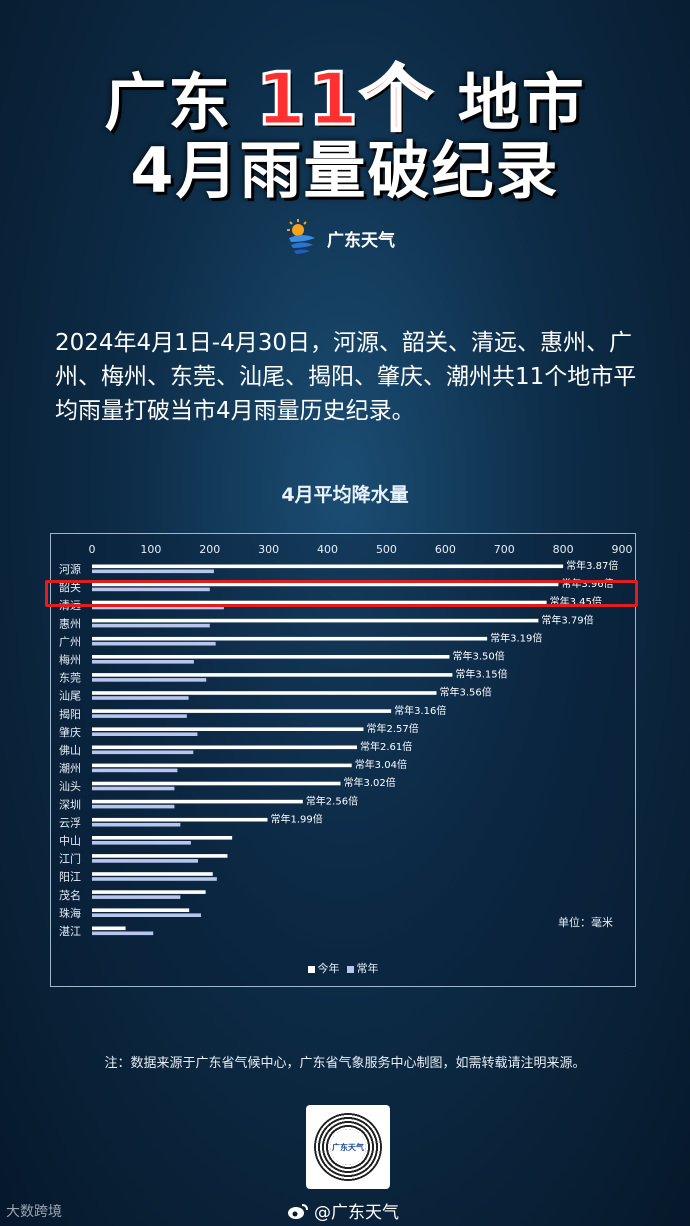 The width and height of the screenshot is (690, 1226). Describe the element at coordinates (298, 1211) in the screenshot. I see `weibo-icon` at that location.